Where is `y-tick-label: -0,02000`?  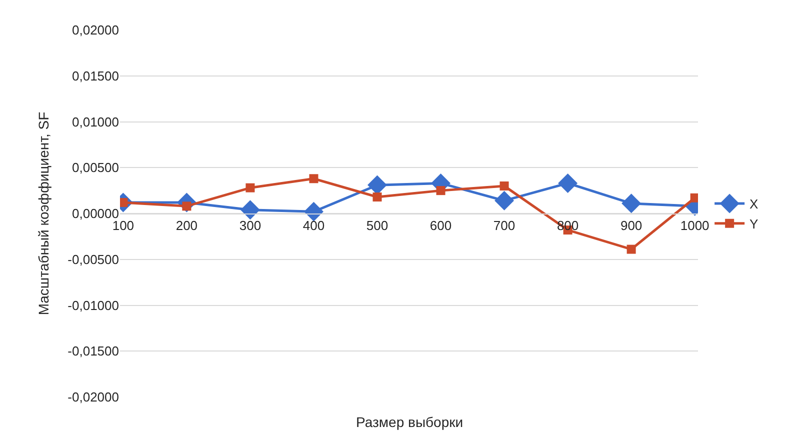
y-tick-label: -0,02000 is located at coordinates (93, 397).